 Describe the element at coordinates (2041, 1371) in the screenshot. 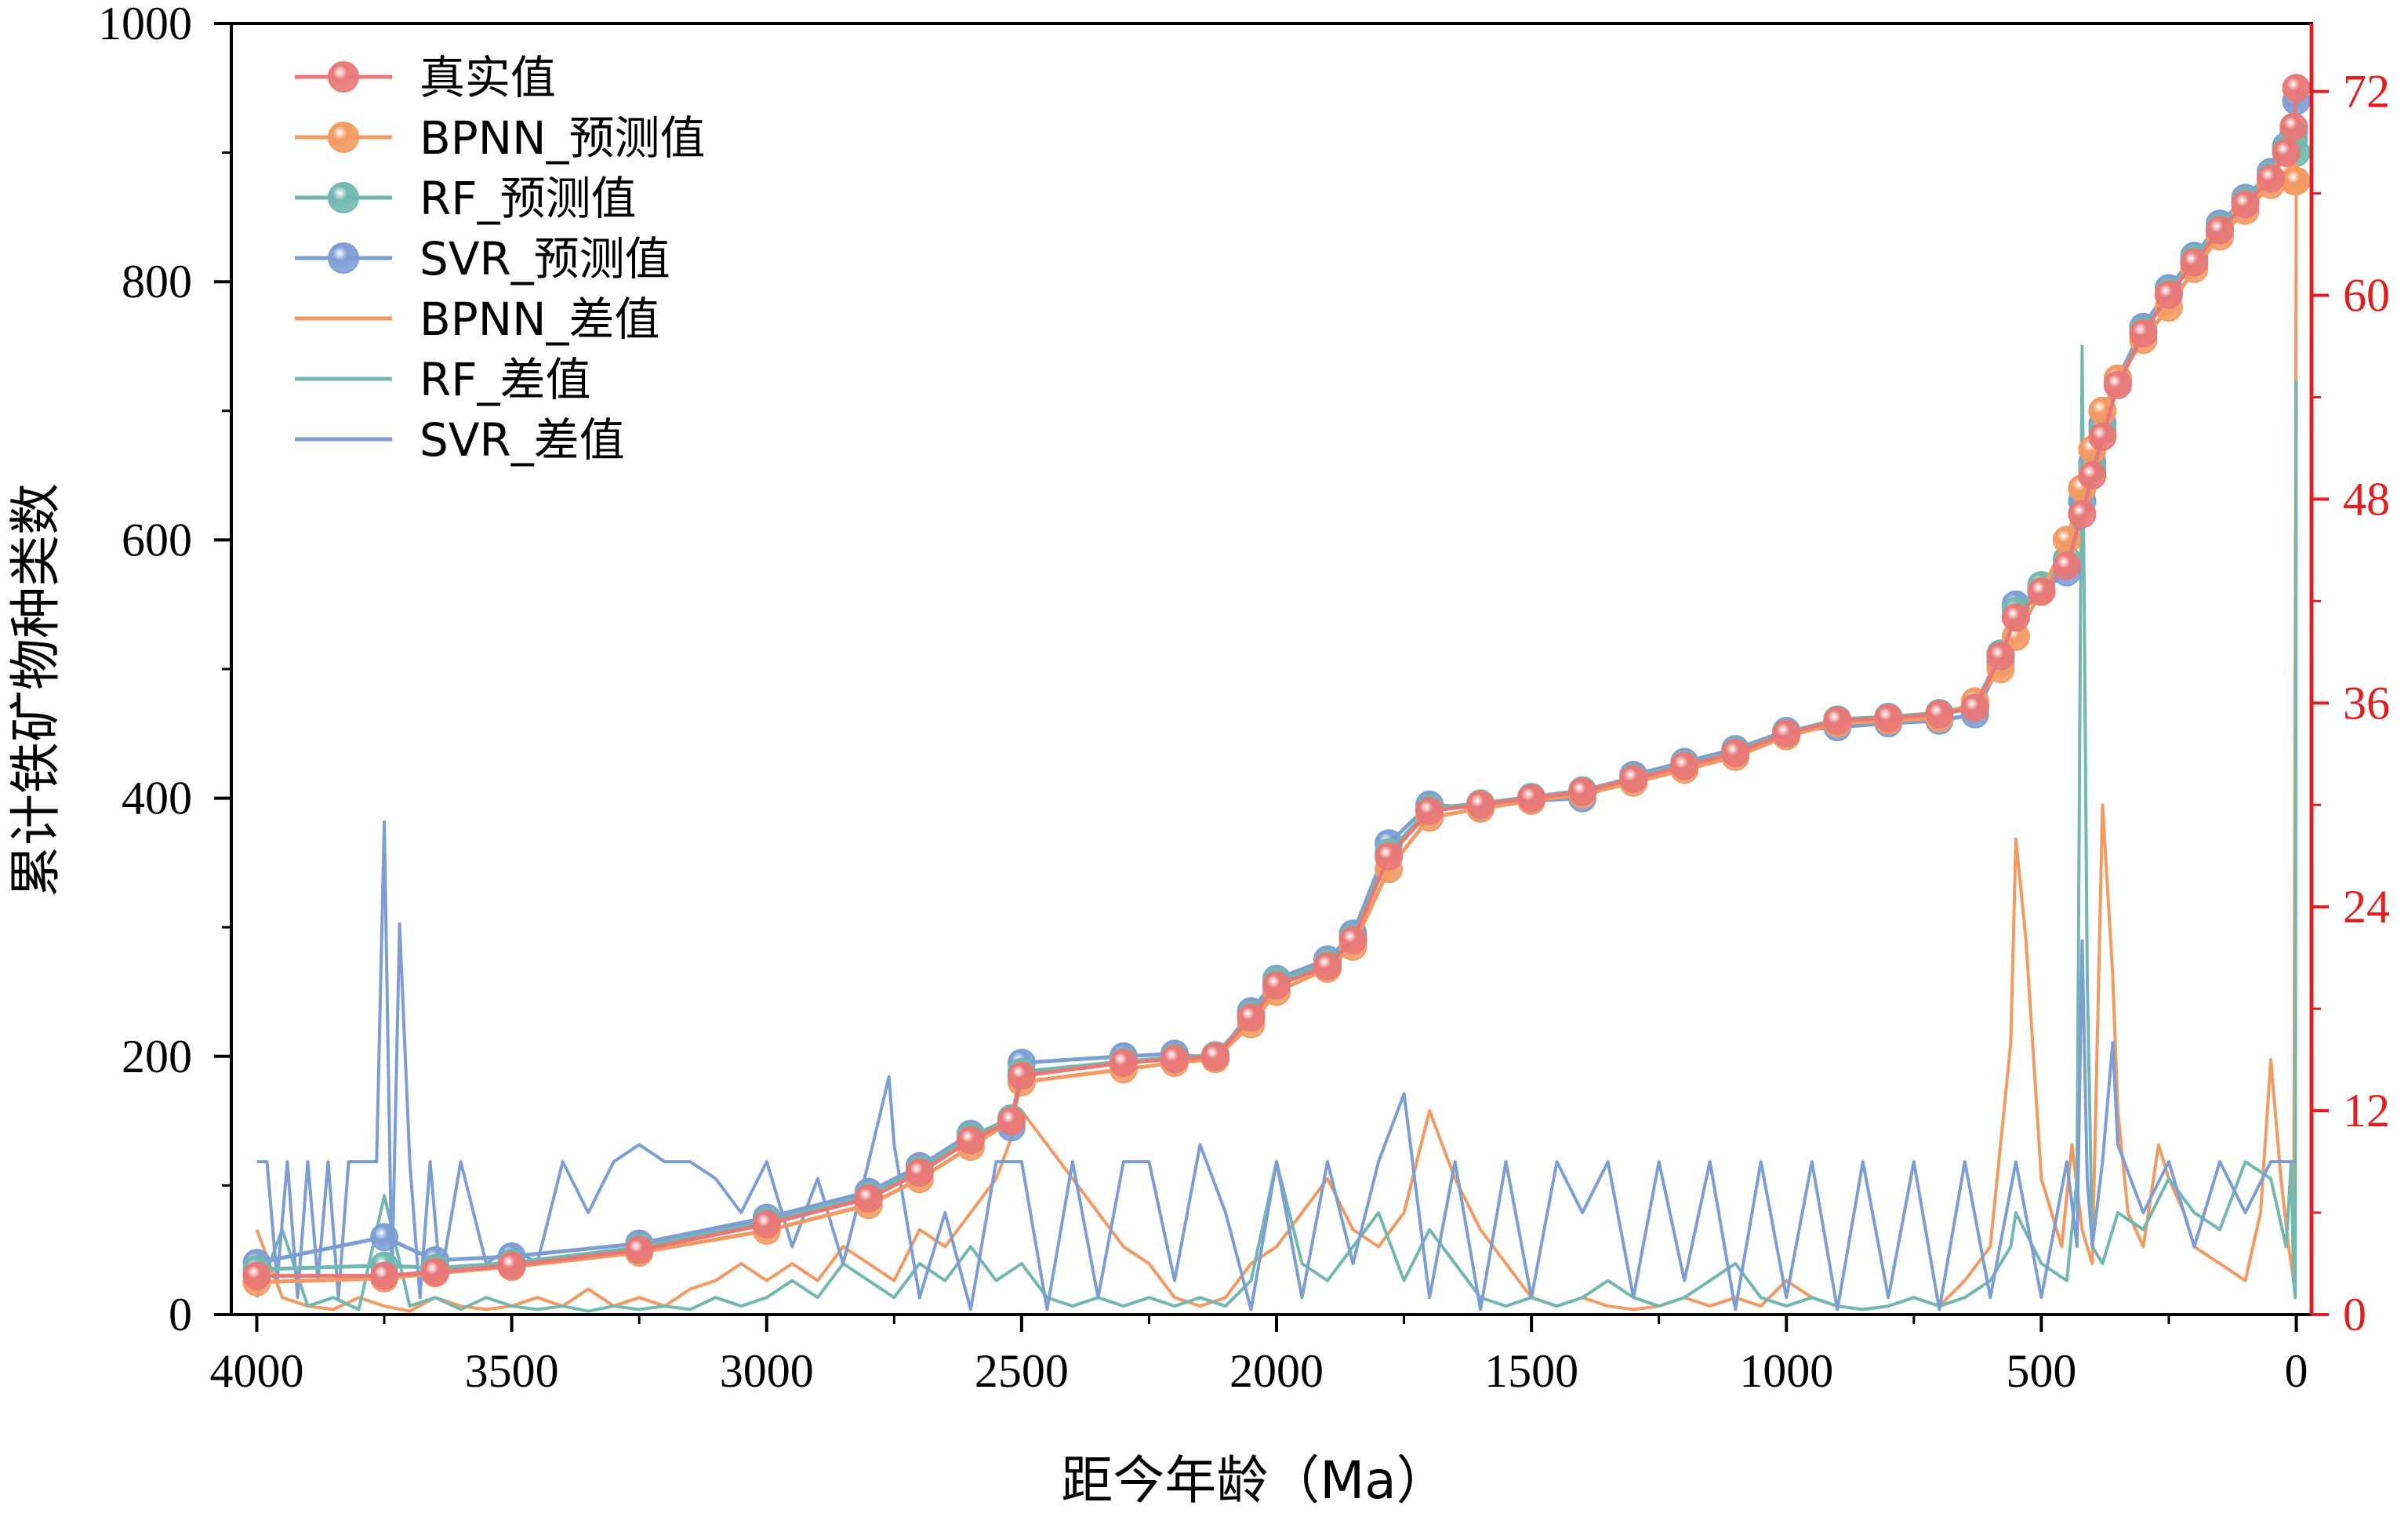

I see `x-tick-label: 500` at that location.